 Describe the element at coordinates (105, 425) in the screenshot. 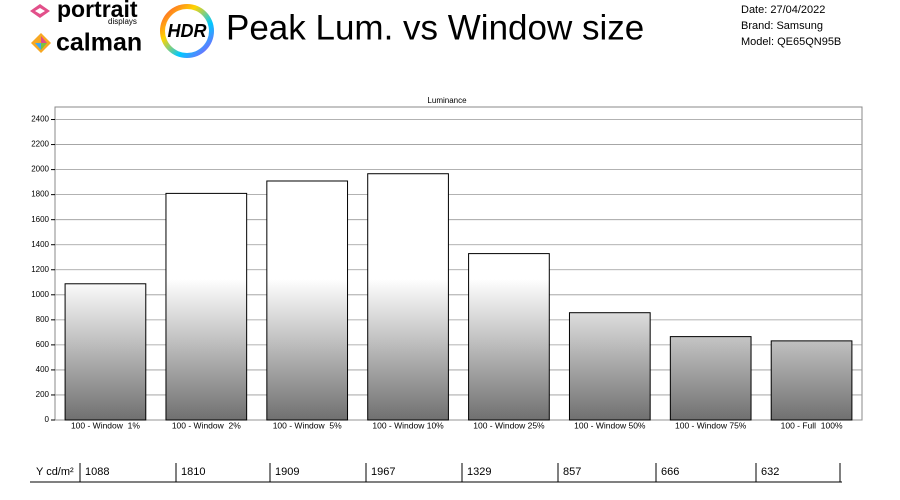

I see `x-tick-label: 100 - Window 1%` at that location.